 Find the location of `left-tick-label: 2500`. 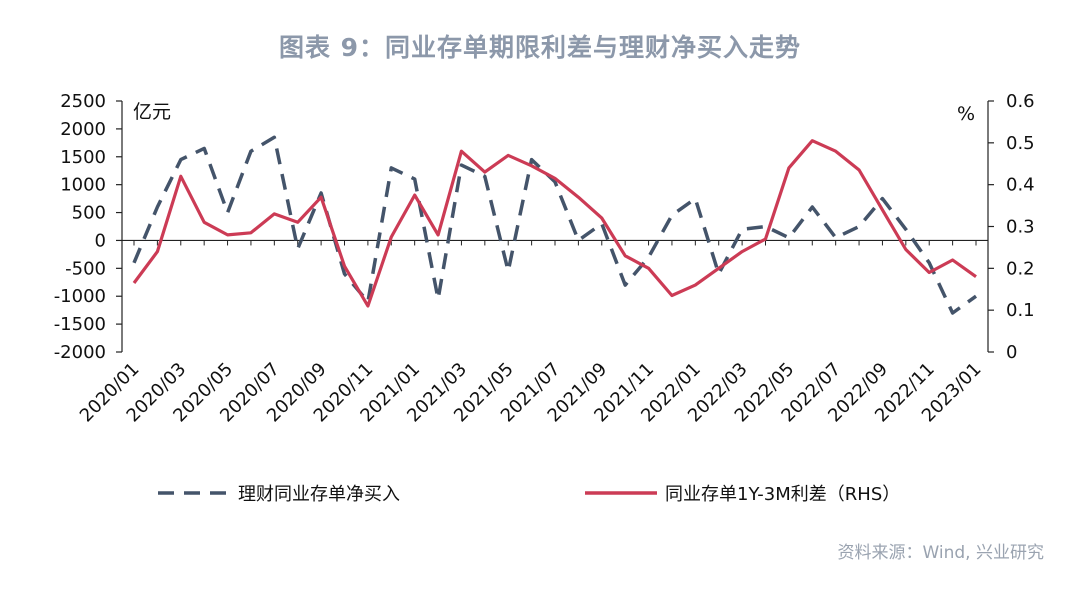

left-tick-label: 2500 is located at coordinates (83, 101).